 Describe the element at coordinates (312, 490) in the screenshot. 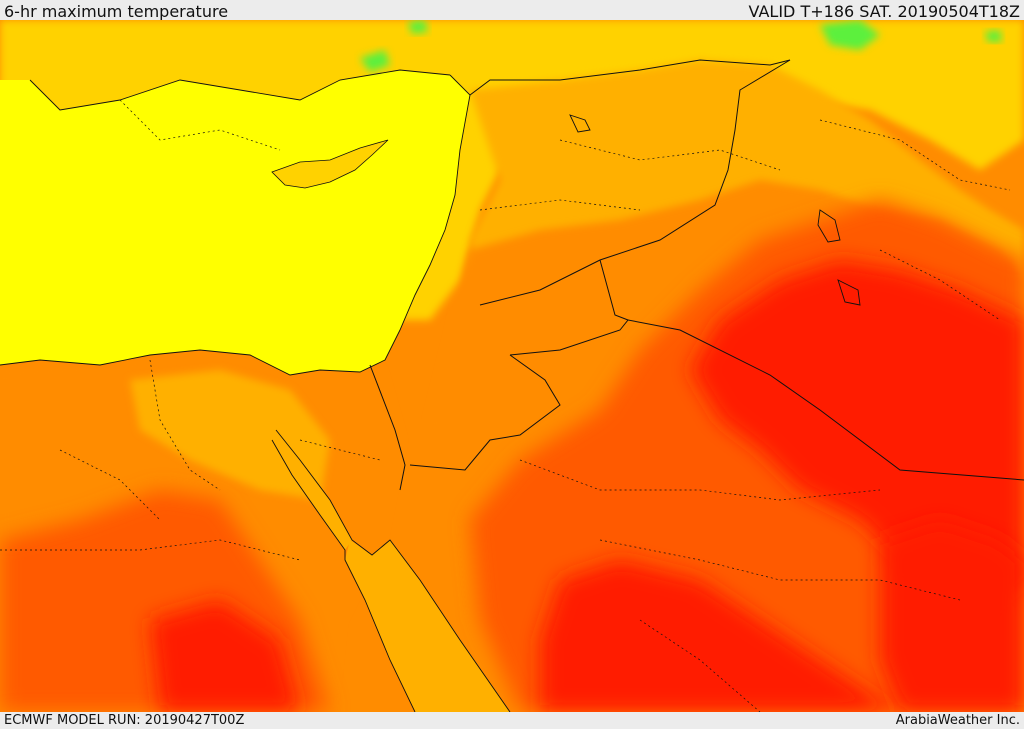

I see `field-gulf-suez` at that location.